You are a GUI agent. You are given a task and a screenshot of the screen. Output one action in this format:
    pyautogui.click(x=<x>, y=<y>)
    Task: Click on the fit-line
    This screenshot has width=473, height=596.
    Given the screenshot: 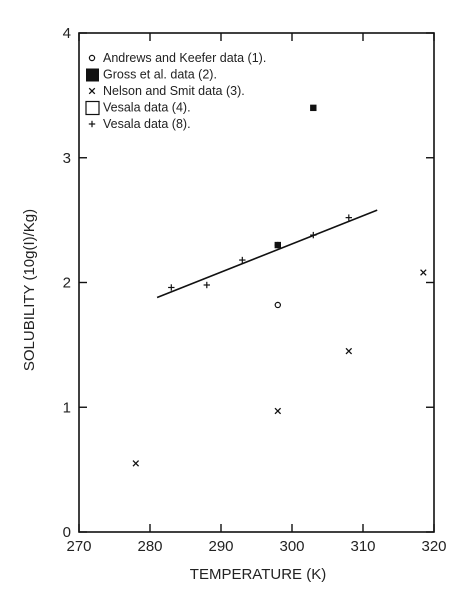 What is the action you would take?
    pyautogui.click(x=267, y=254)
    